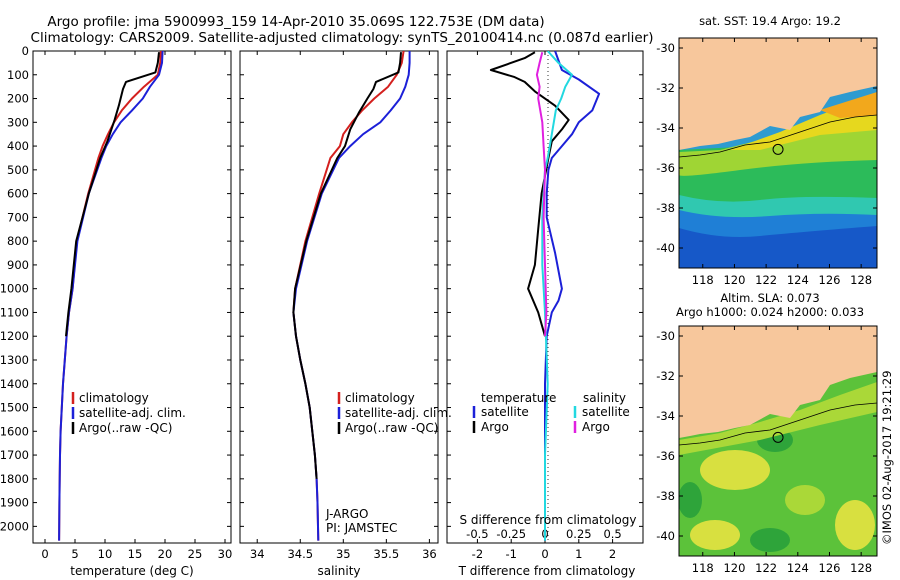 This screenshot has height=580, width=900. Describe the element at coordinates (18, 241) in the screenshot. I see `depth-tick-label: 800` at that location.